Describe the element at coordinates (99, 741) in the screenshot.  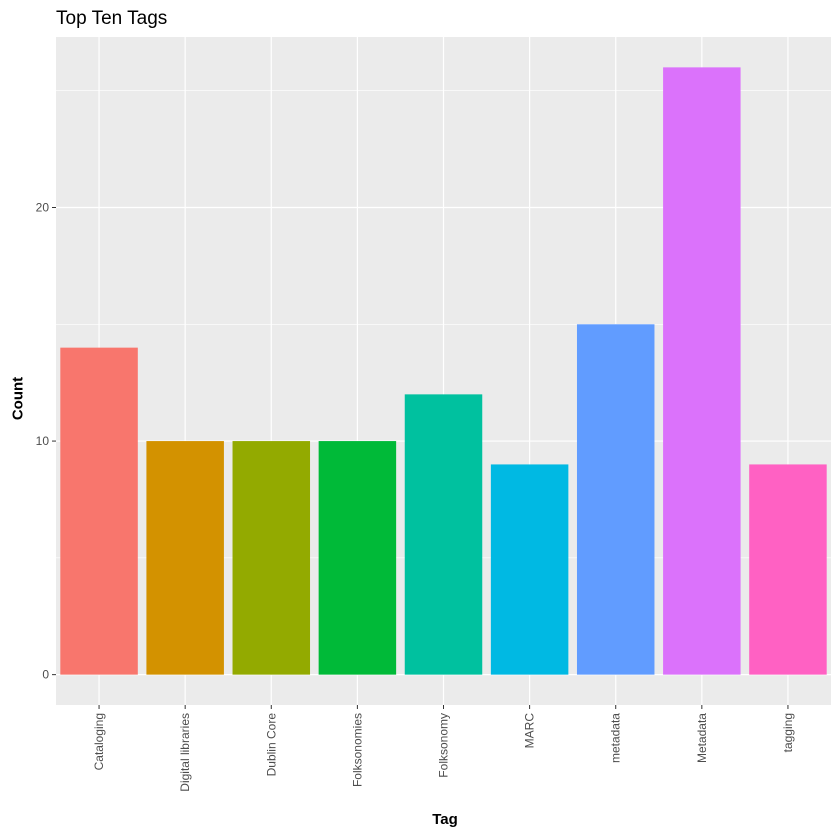
I see `x-tick-label: Cataloging` at that location.